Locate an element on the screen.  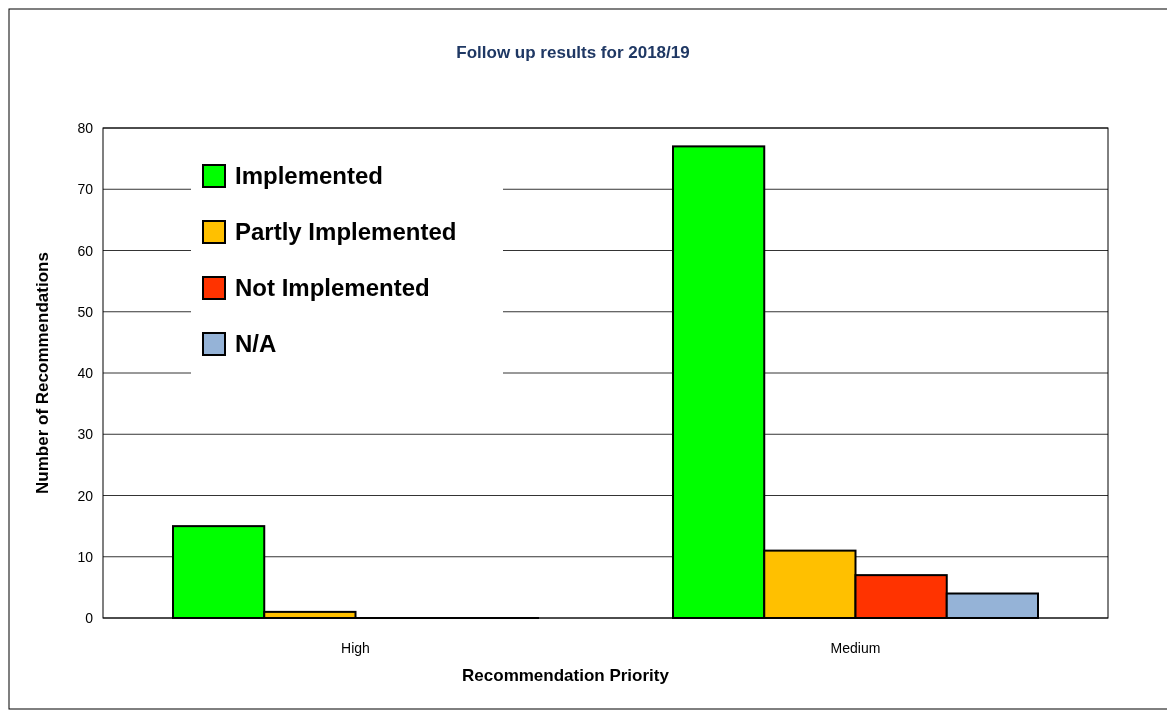
x-tick-label: Medium is located at coordinates (855, 648).